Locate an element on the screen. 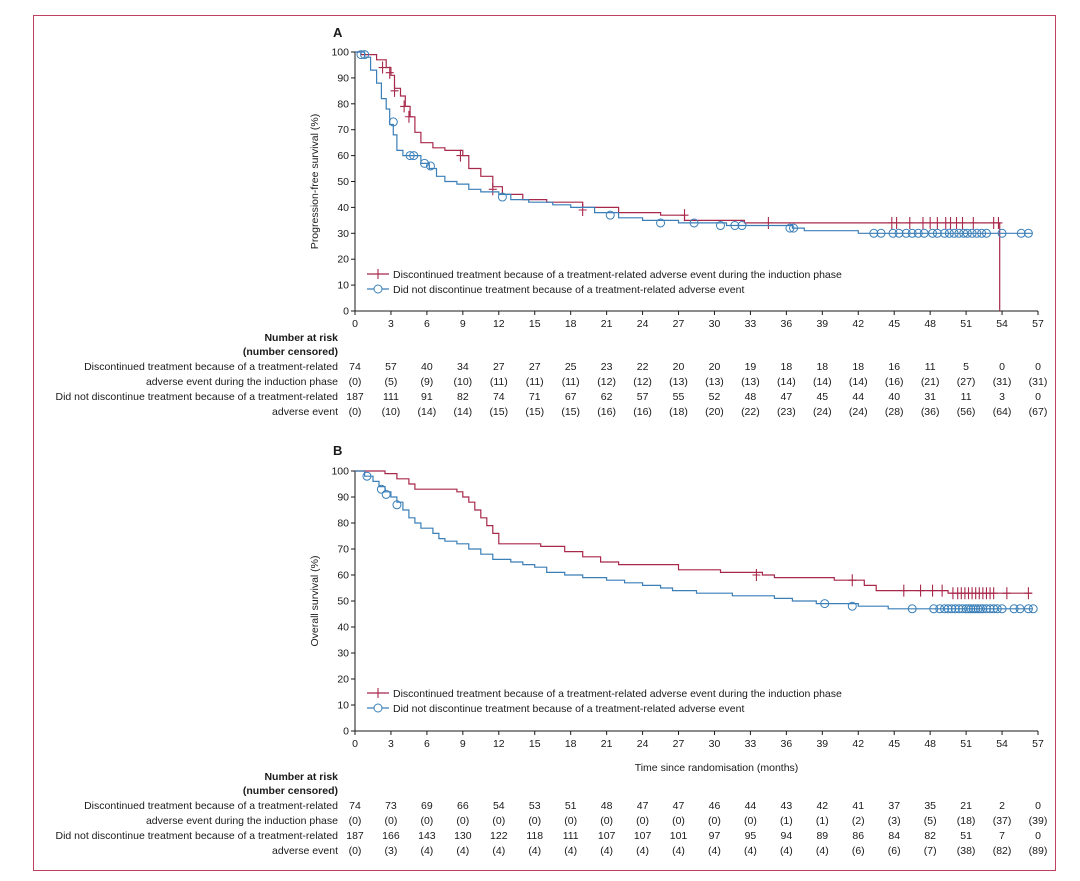 This screenshot has width=1080, height=881. panel-a-risk-cell: (10) is located at coordinates (462, 382).